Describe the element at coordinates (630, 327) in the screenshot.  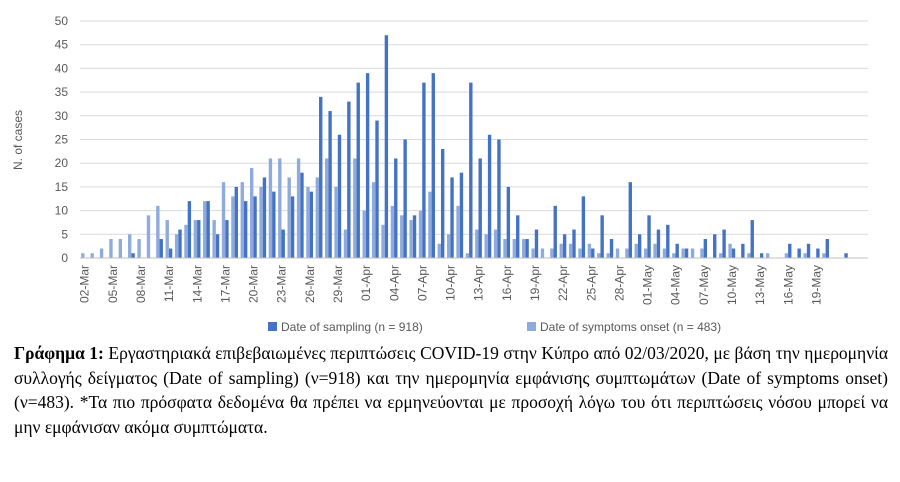
I see `legend-label-symptoms: Date of symptoms onset (n = 483)` at that location.